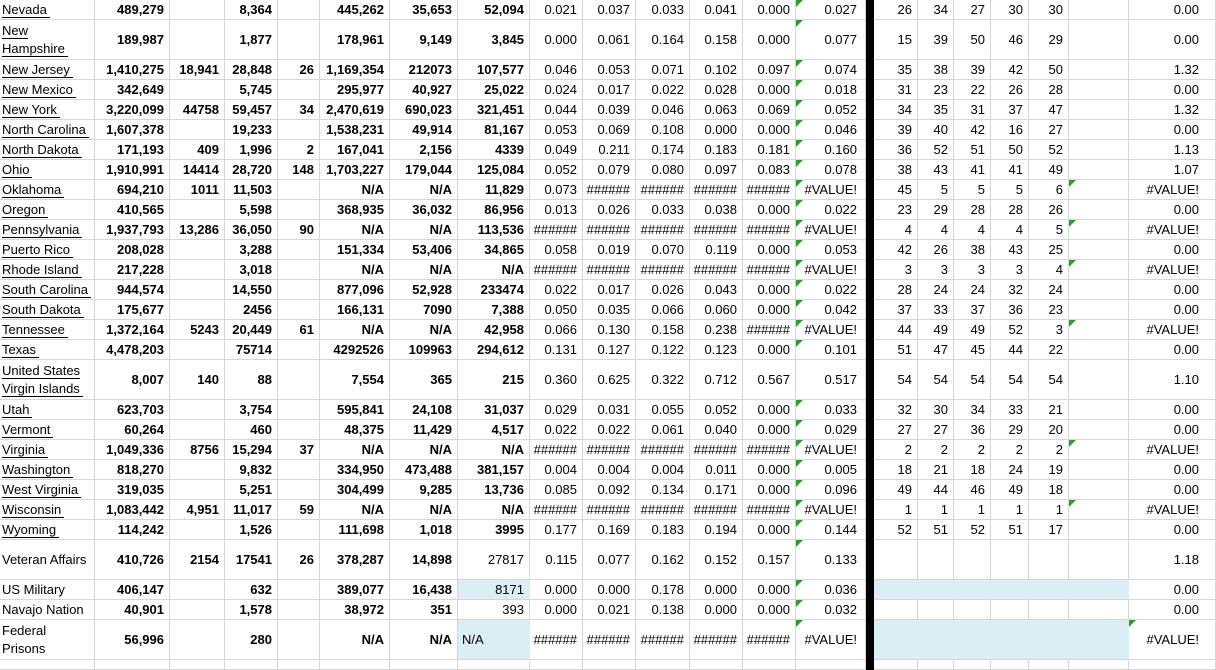 This screenshot has width=1216, height=670. Describe the element at coordinates (972, 130) in the screenshot. I see `cell-q6: 42` at that location.